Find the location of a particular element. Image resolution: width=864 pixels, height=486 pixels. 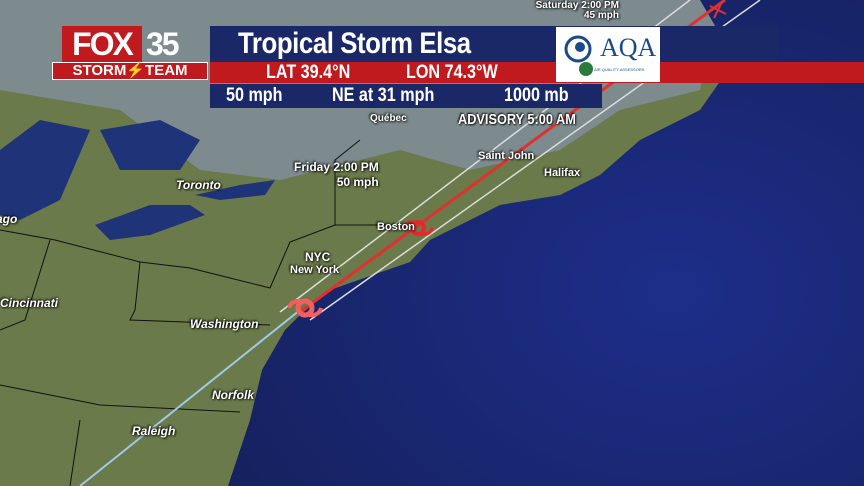

great-lakes is located at coordinates (45, 170).